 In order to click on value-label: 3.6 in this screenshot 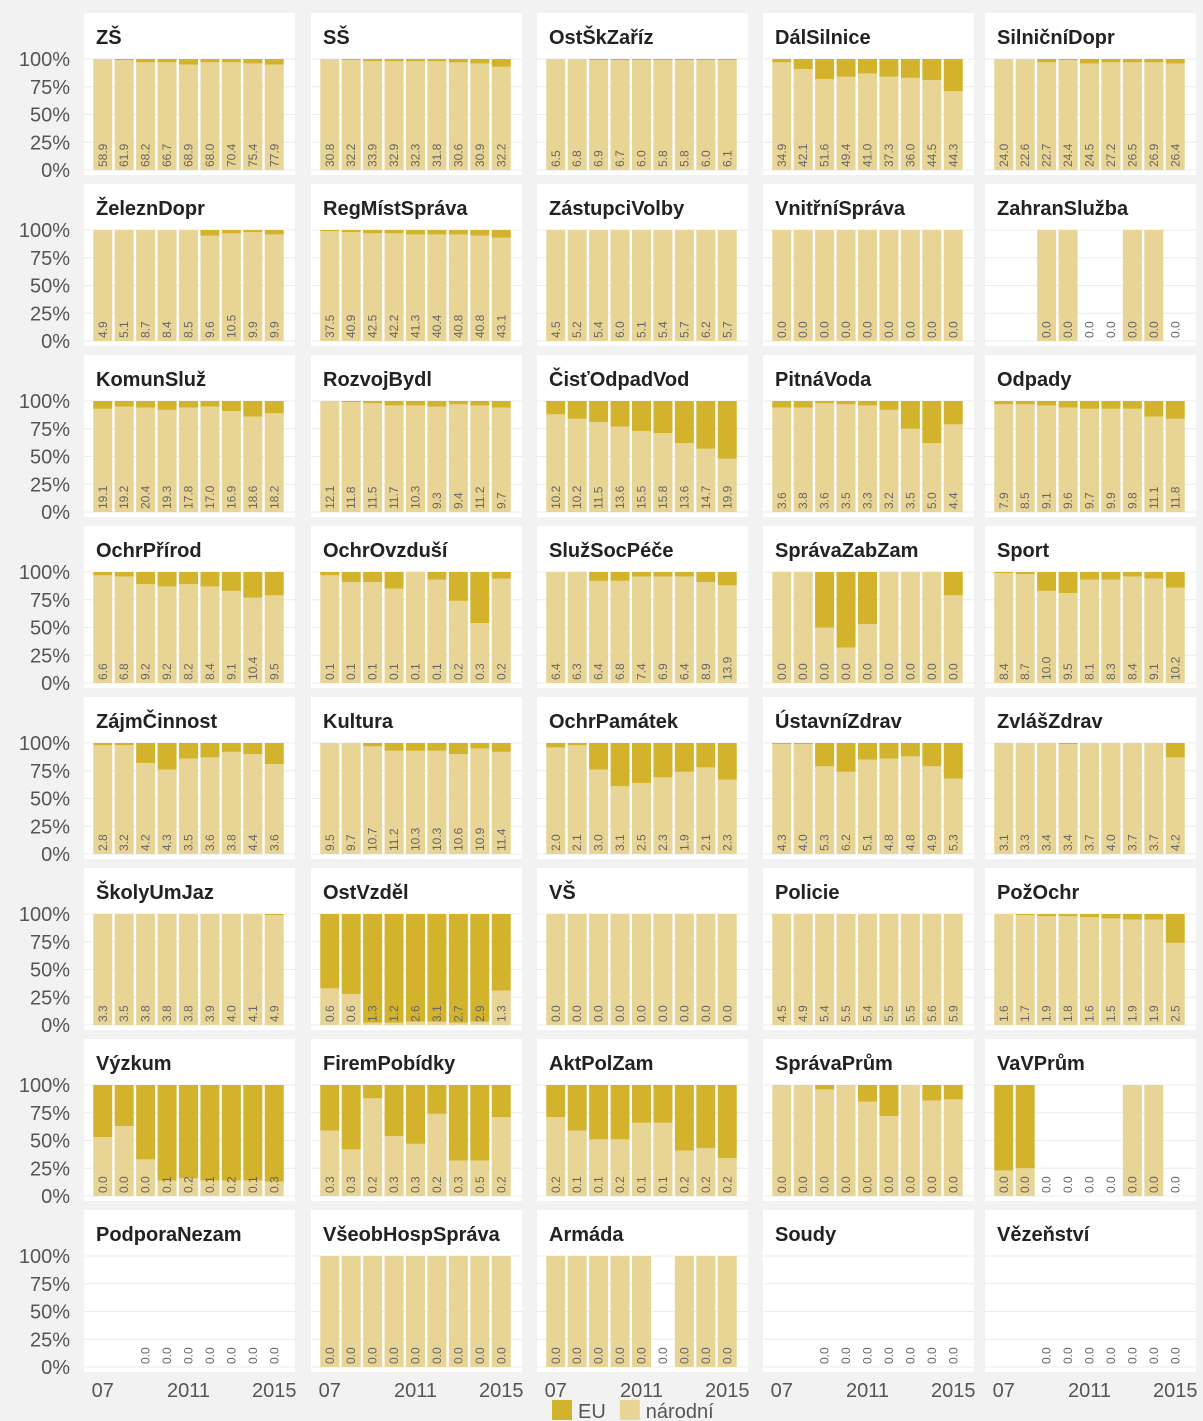, I will do `click(782, 500)`.